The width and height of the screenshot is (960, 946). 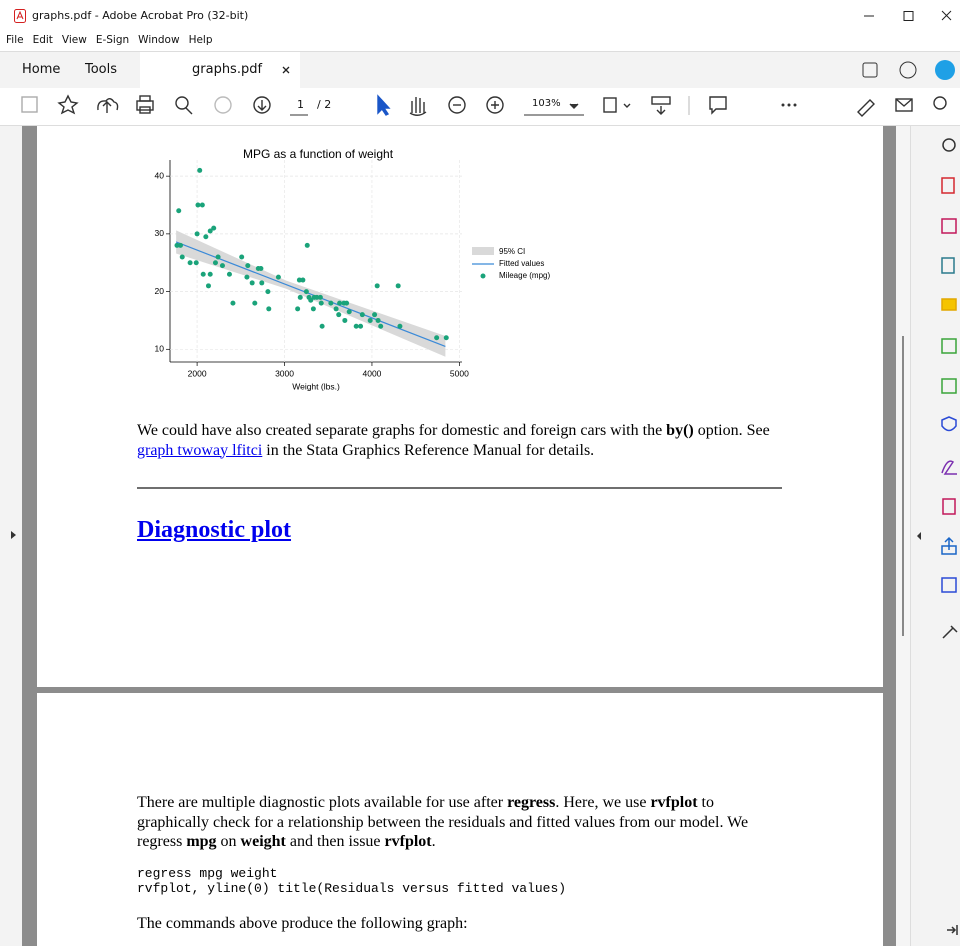 I want to click on y-tick-label: 20, so click(x=160, y=291).